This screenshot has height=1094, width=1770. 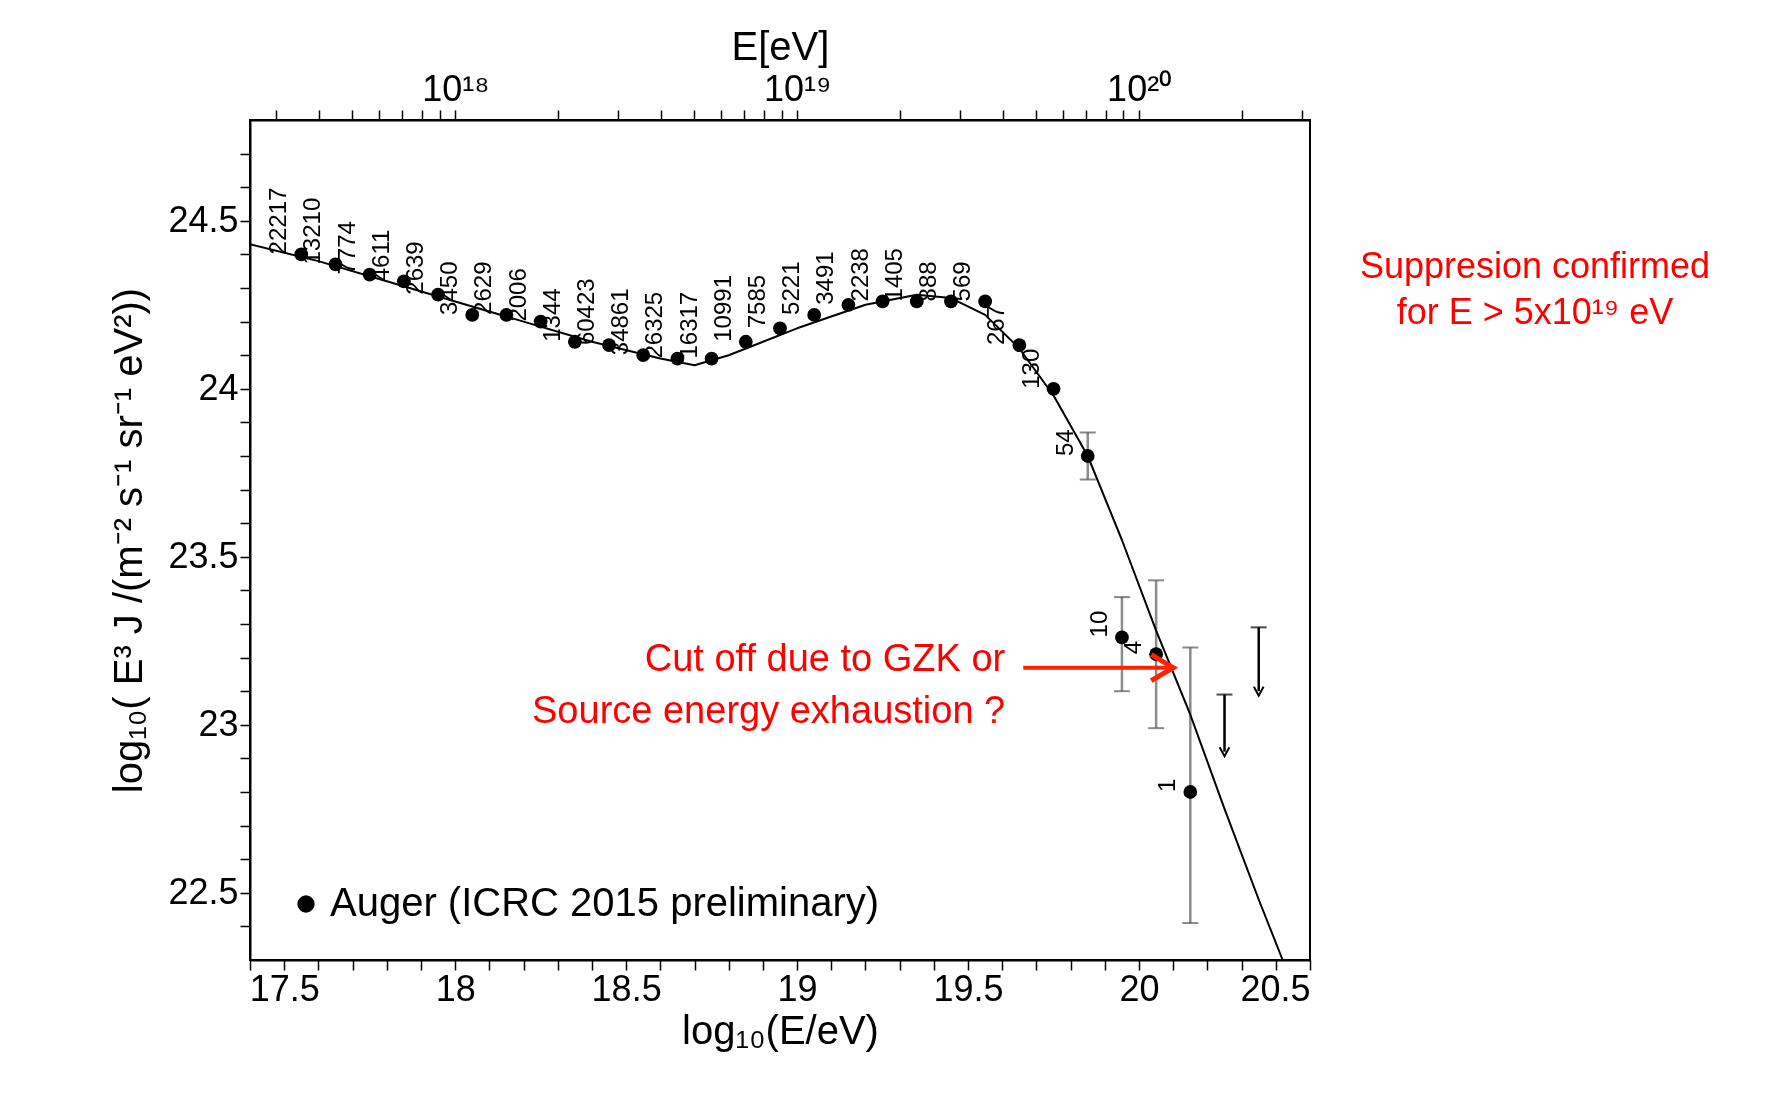 I want to click on y-tick-label: 23.5, so click(x=203, y=556).